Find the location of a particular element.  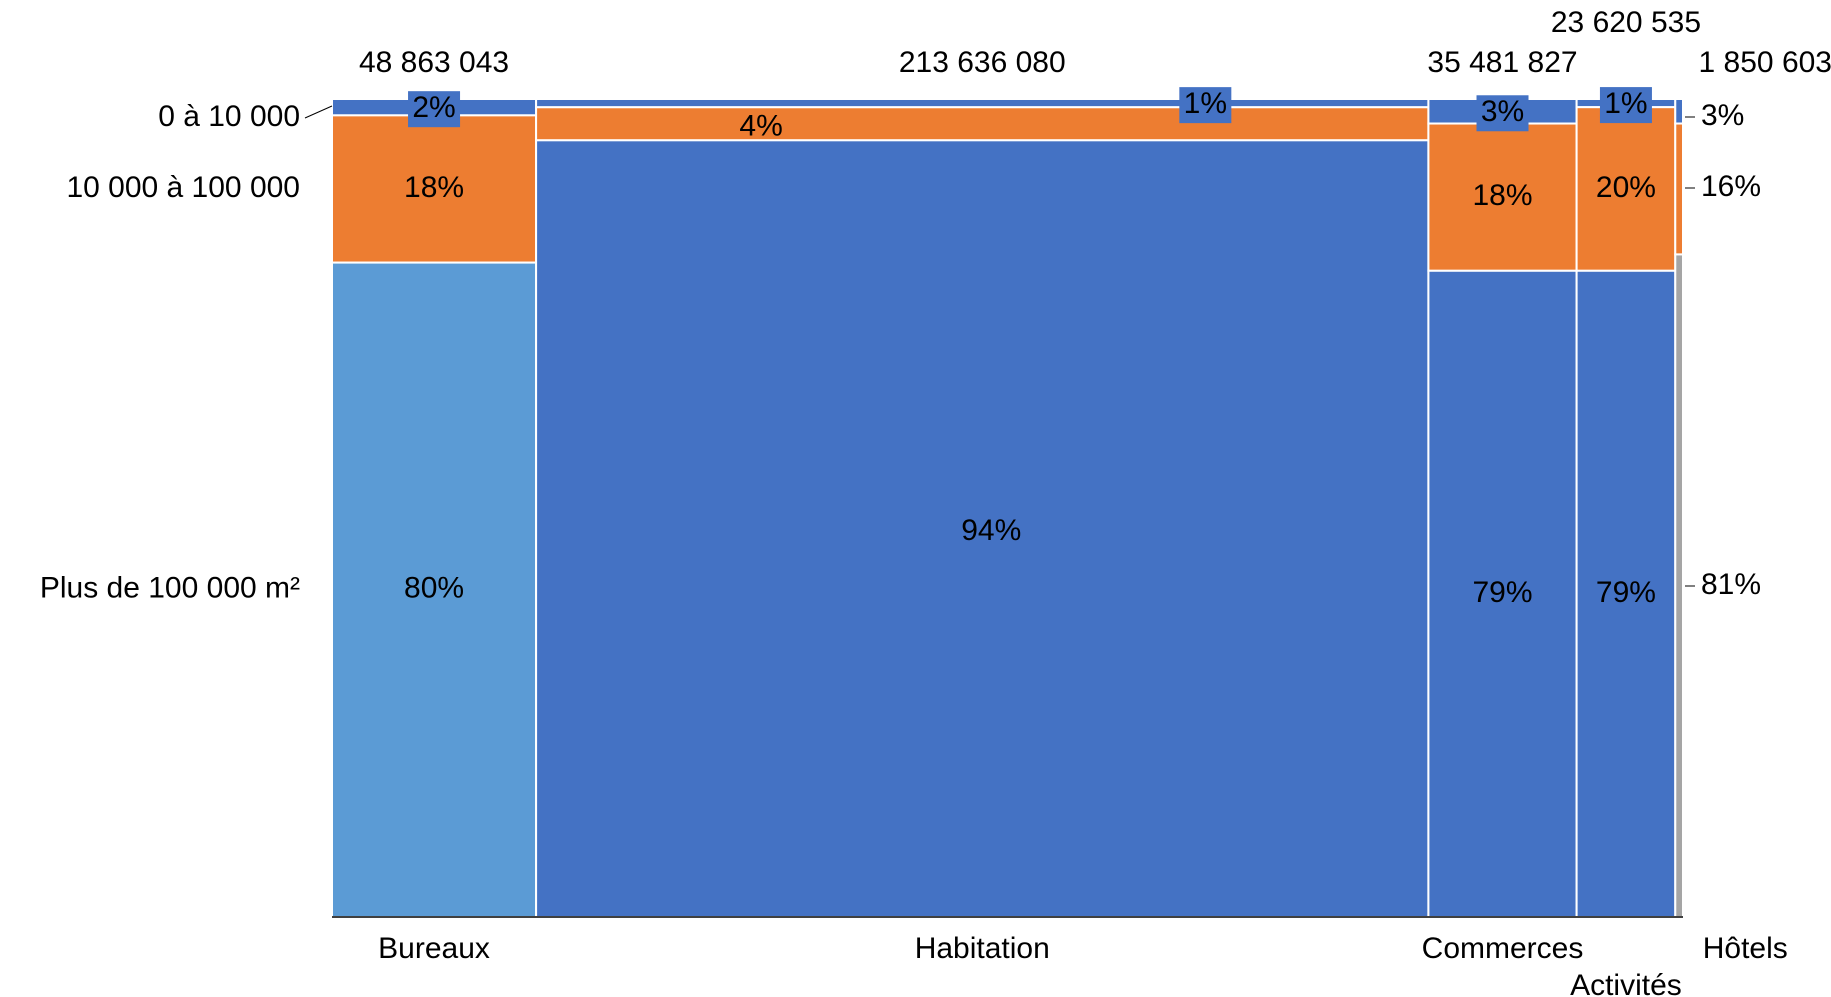

segment-activités-1 is located at coordinates (1626, 189).